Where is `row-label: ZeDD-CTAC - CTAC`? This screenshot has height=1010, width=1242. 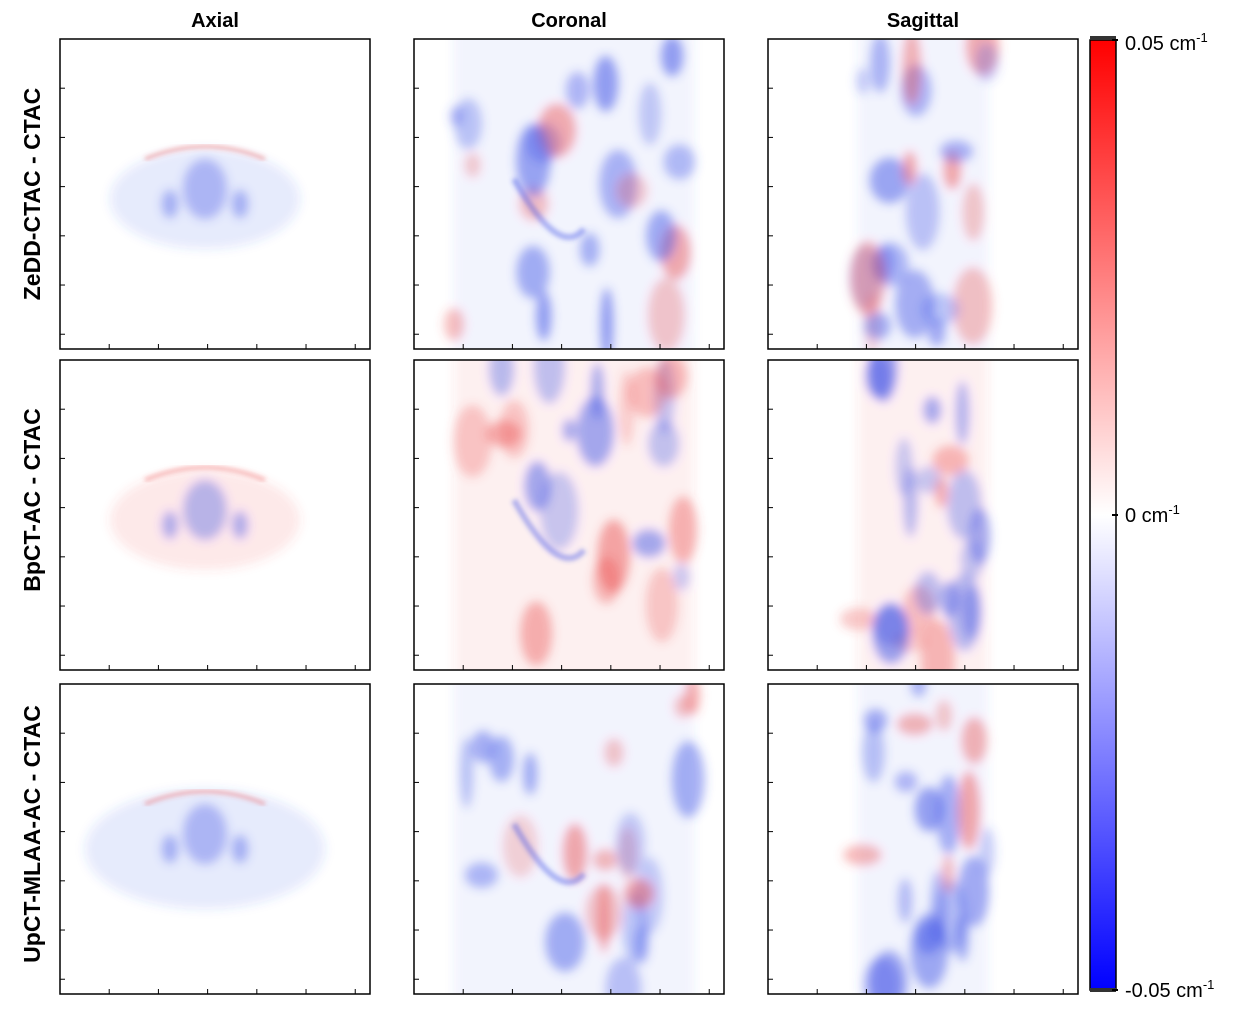 row-label: ZeDD-CTAC - CTAC is located at coordinates (32, 194).